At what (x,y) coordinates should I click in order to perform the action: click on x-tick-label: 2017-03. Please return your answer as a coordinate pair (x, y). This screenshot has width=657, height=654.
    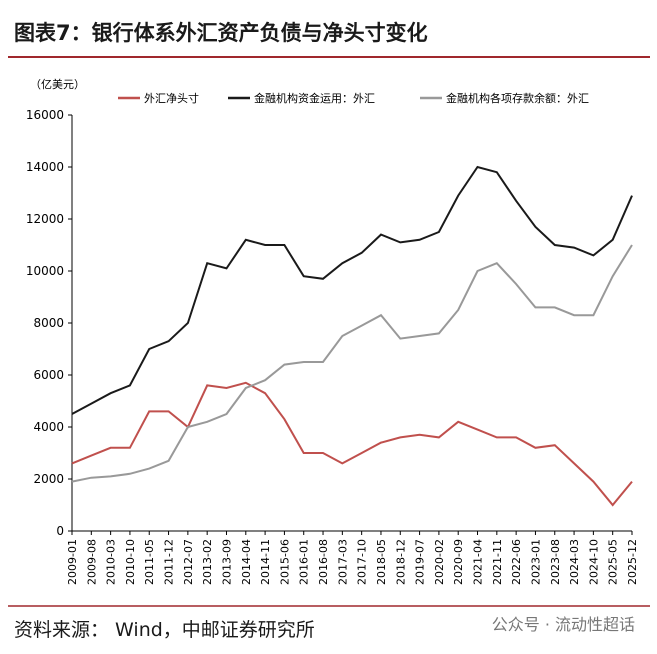
    Looking at the image, I should click on (342, 562).